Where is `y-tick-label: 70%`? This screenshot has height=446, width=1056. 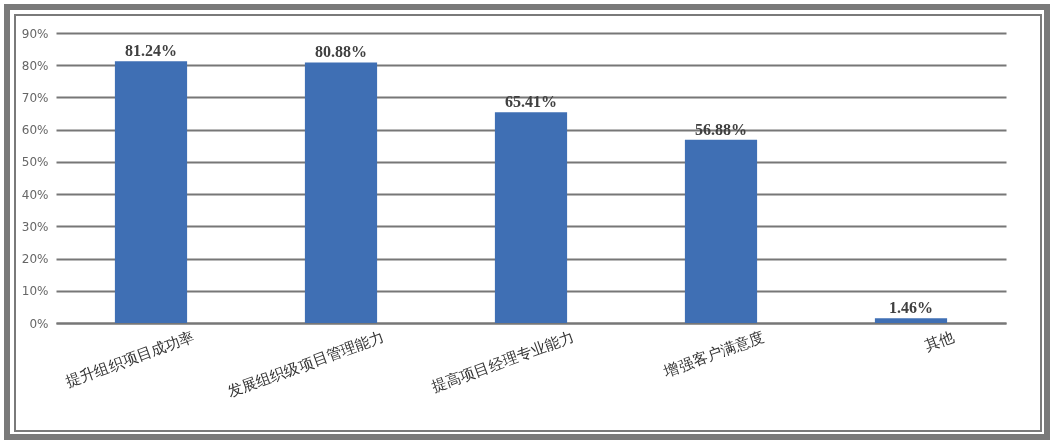
y-tick-label: 70% is located at coordinates (35, 97).